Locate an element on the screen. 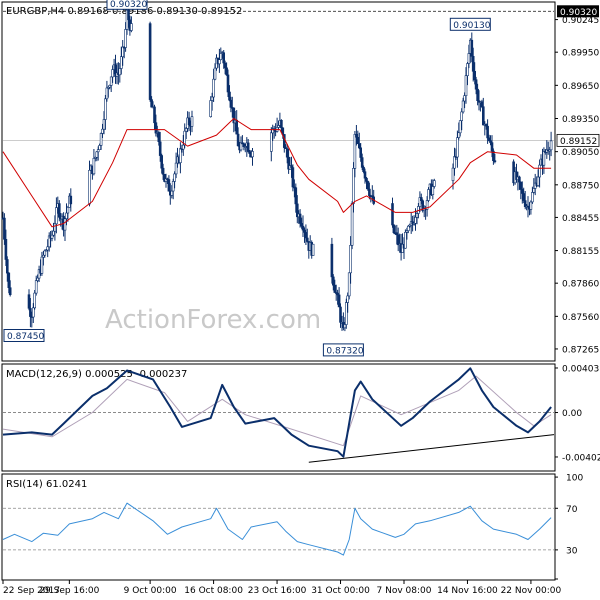 The image size is (600, 600). high-level-label: 0.90320 is located at coordinates (578, 13).